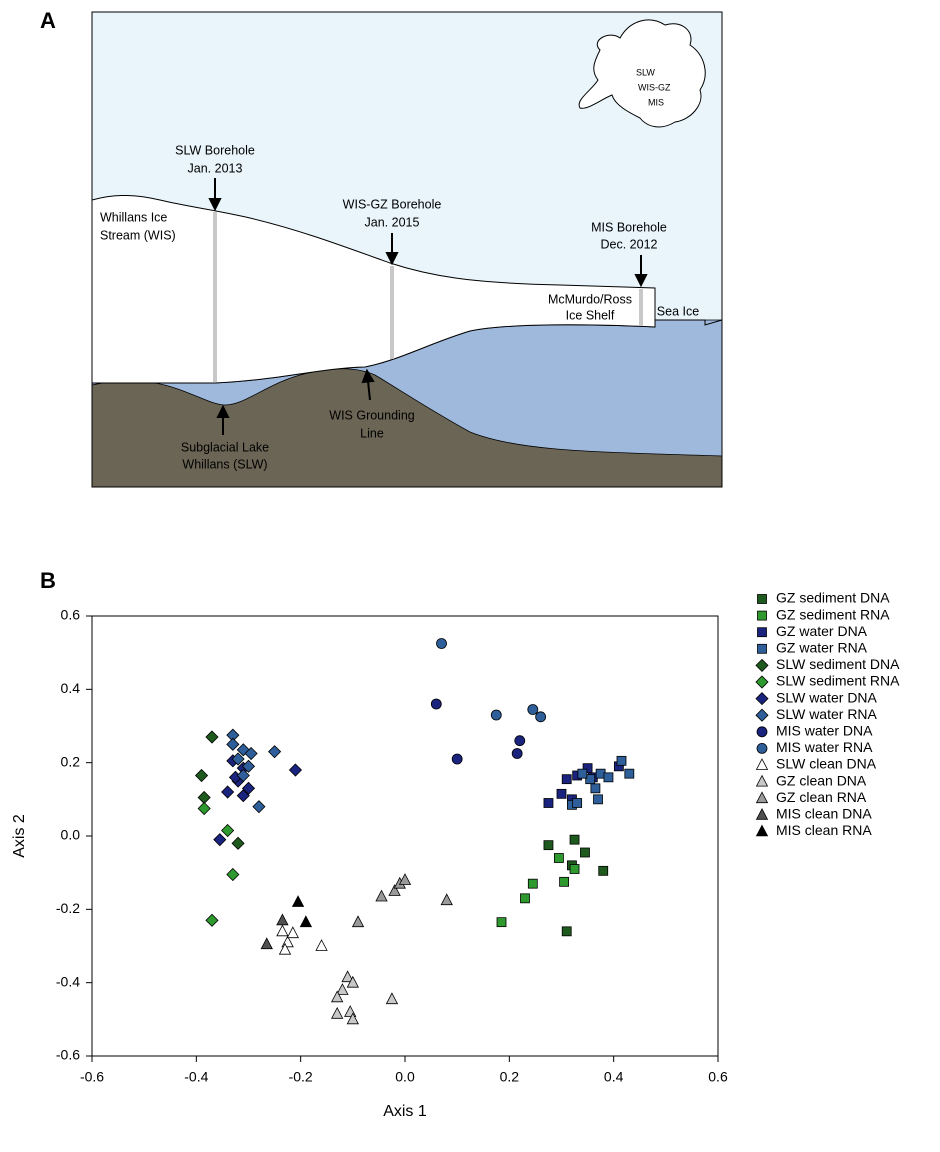 The height and width of the screenshot is (1152, 940). I want to click on diagram-label: WIS-GZ Borehole, so click(392, 204).